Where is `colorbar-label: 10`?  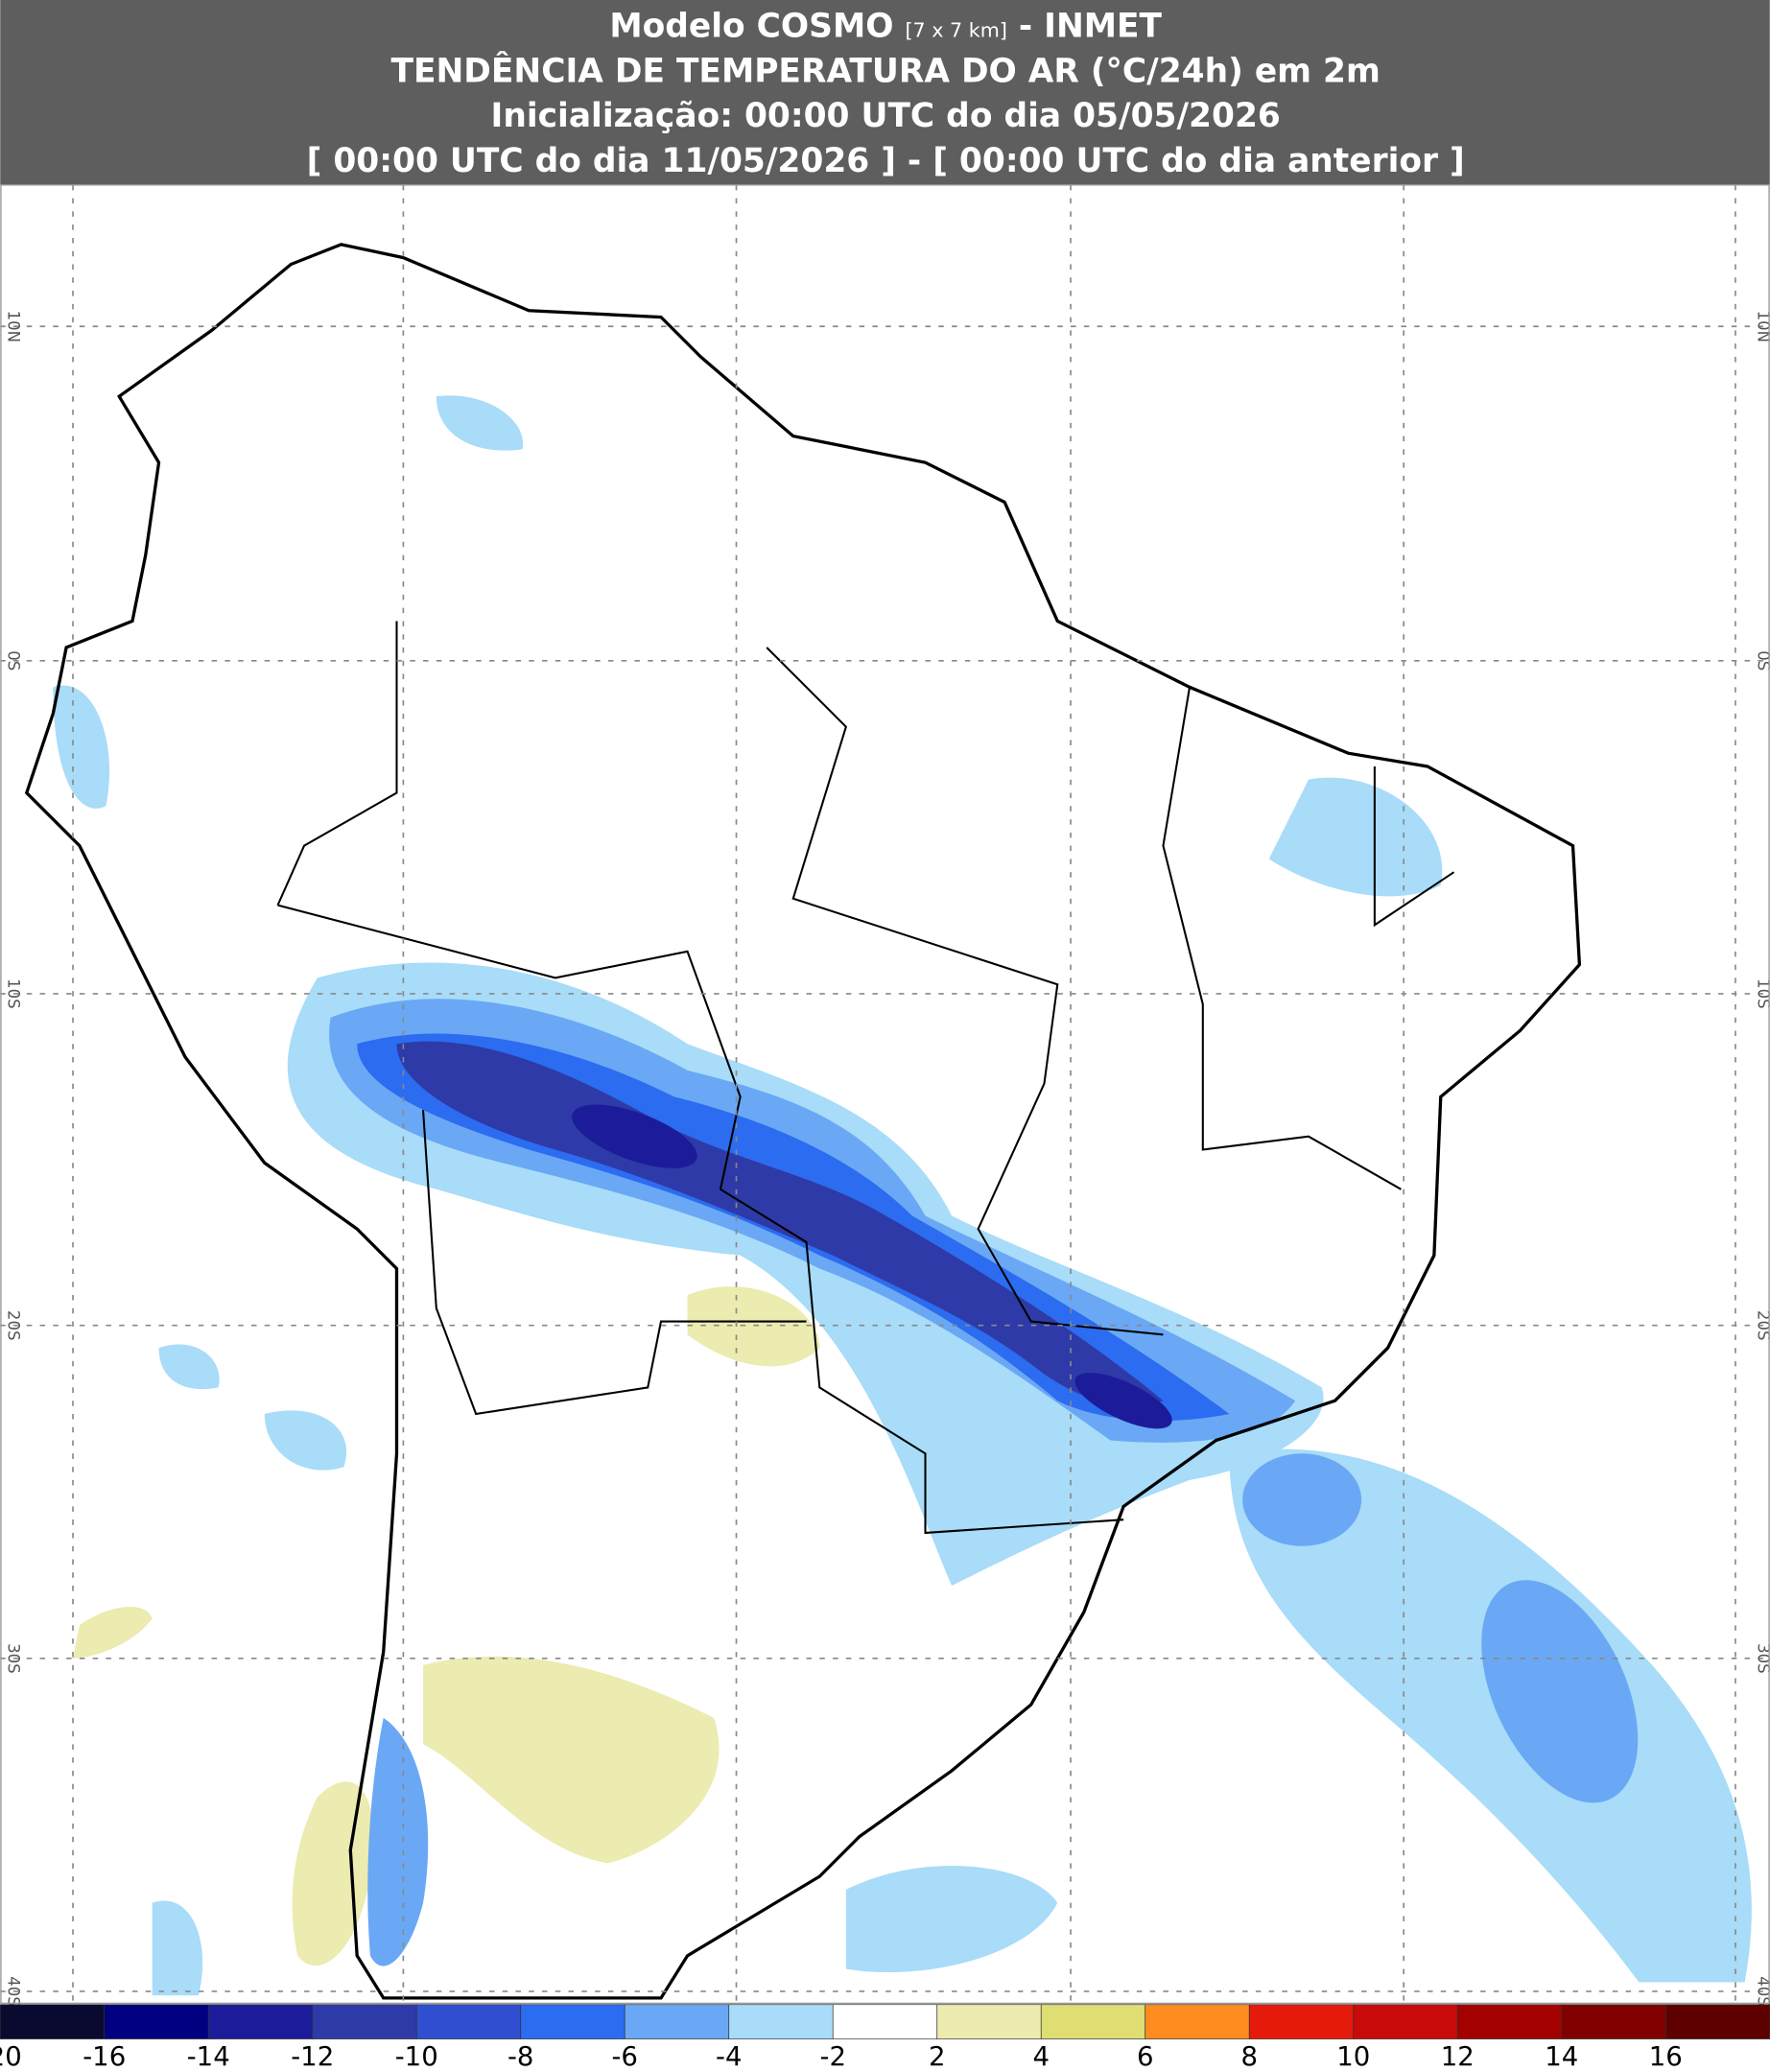
colorbar-label: 10 is located at coordinates (1353, 2056).